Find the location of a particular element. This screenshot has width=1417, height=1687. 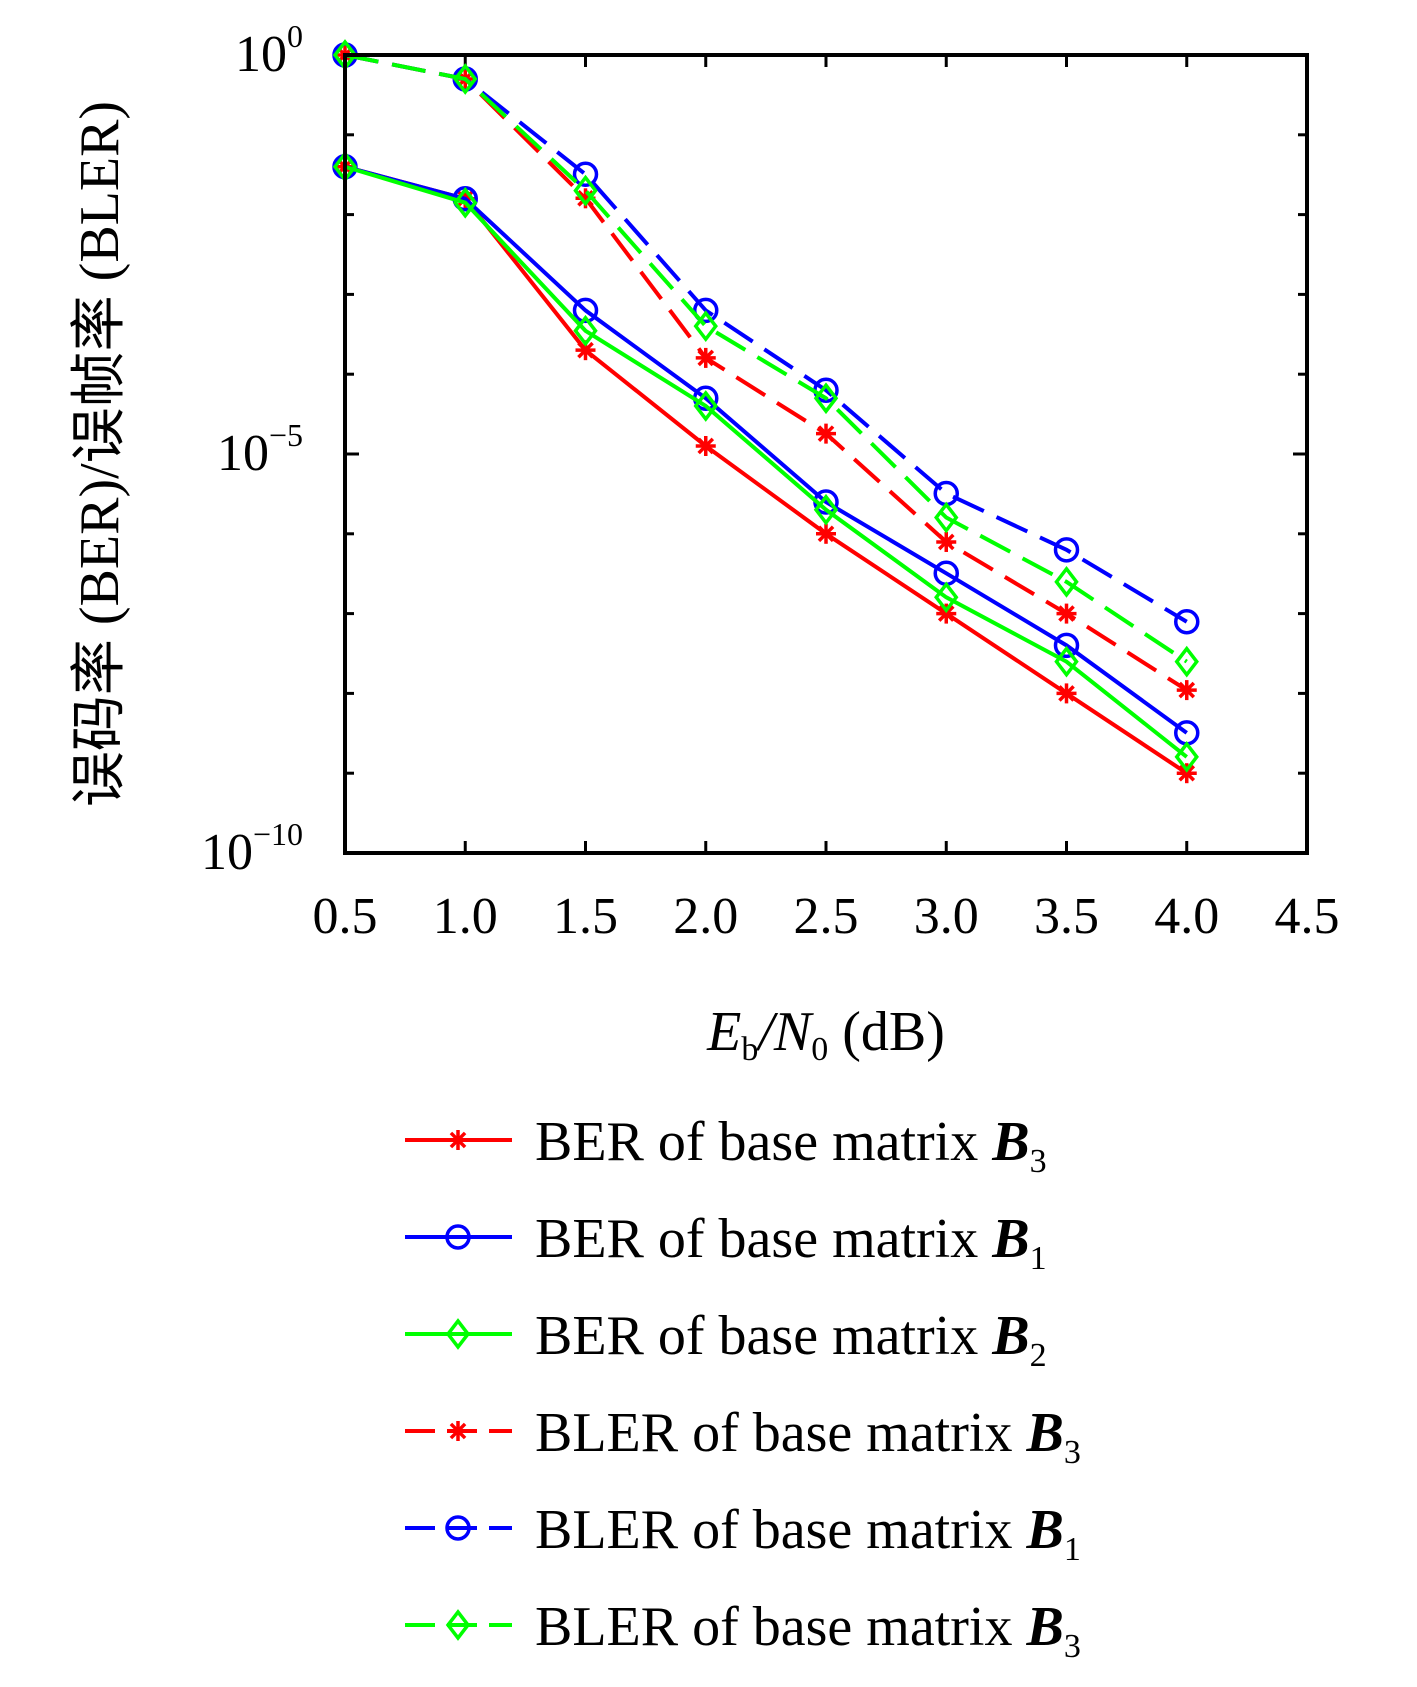

legend-item: BER of base matrix B2 is located at coordinates (726, 1339).